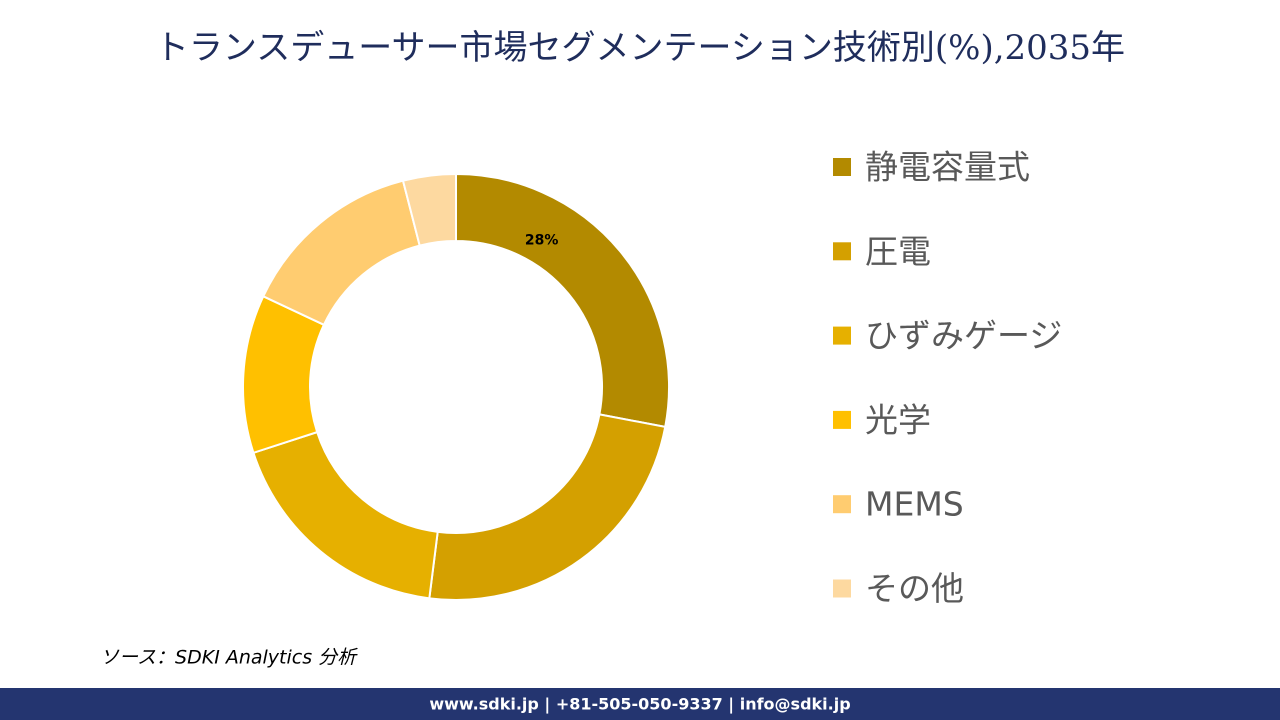 This screenshot has width=1280, height=720. What do you see at coordinates (229, 658) in the screenshot?
I see `source: ソース：SDKI Analytics 分析` at bounding box center [229, 658].